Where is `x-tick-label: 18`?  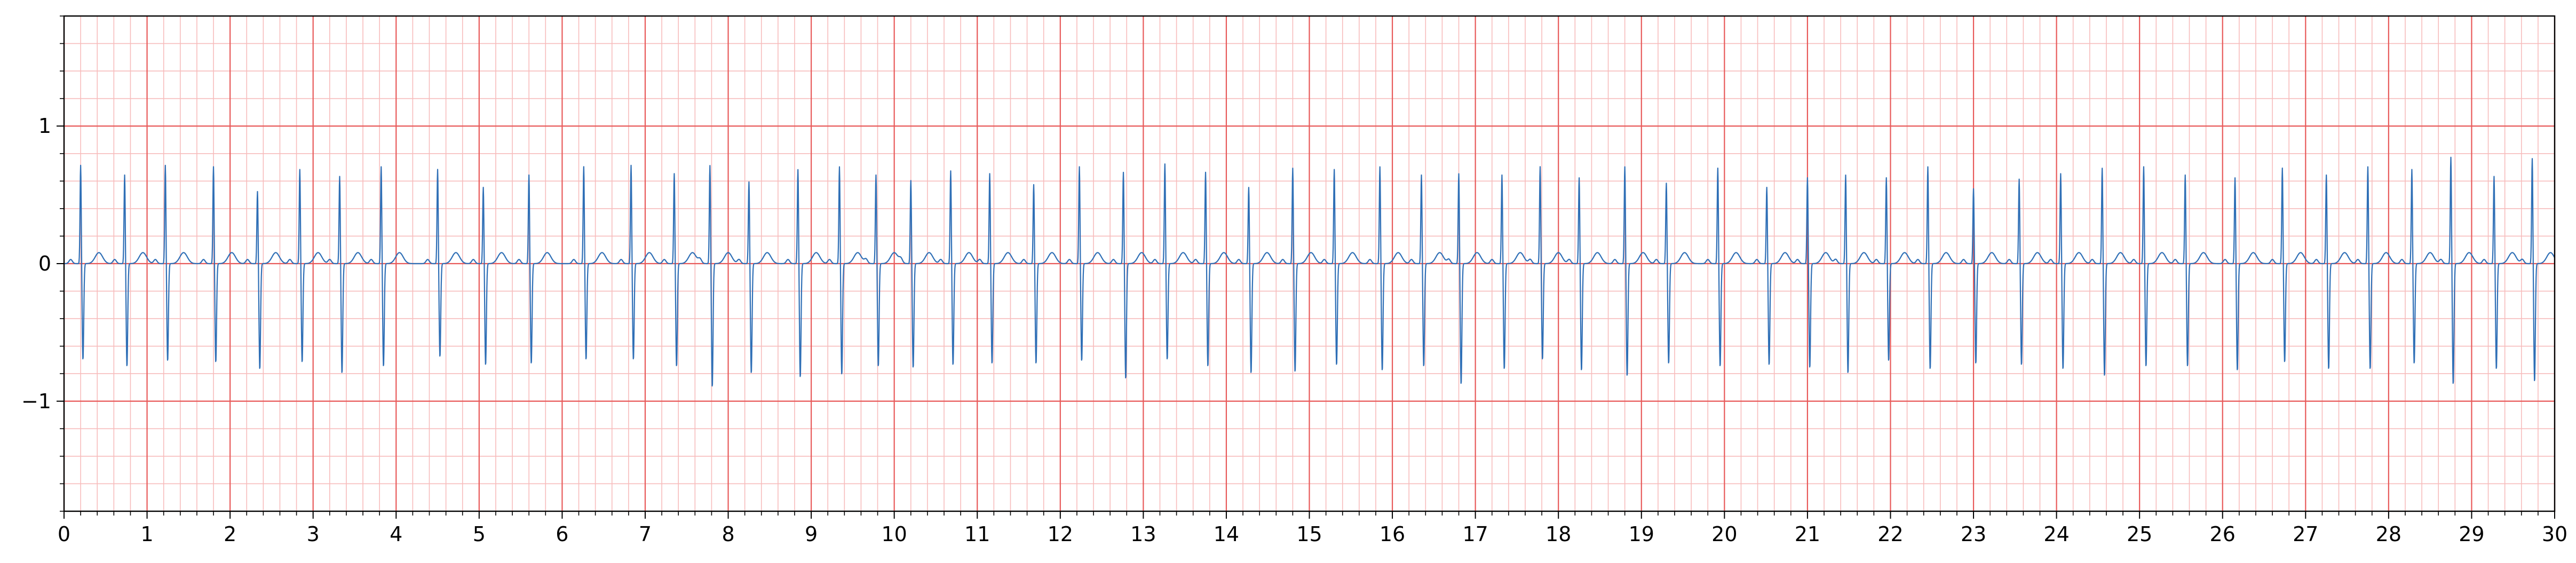
x-tick-label: 18 is located at coordinates (1558, 534).